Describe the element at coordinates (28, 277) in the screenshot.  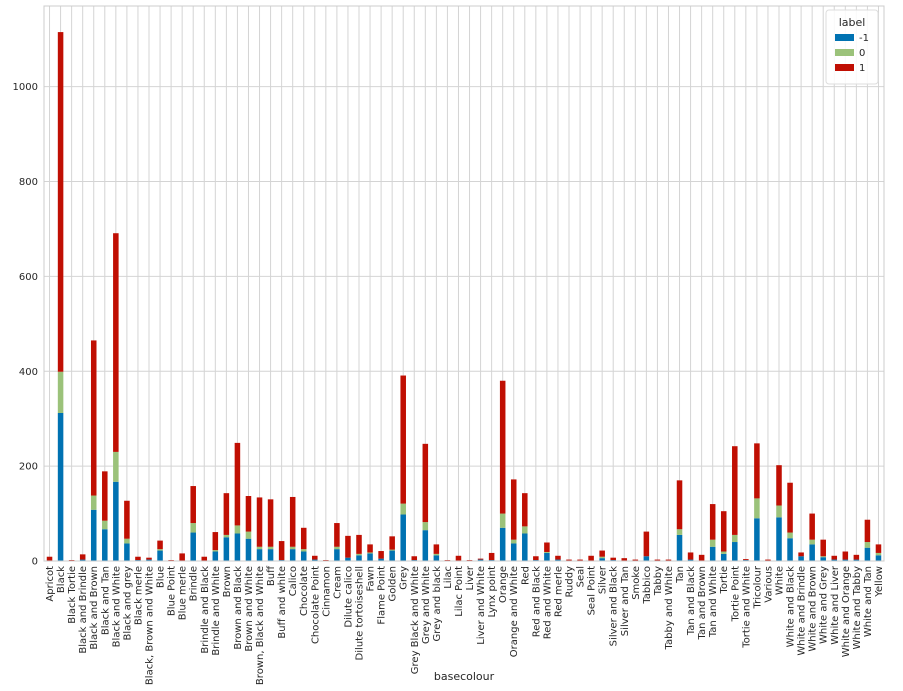
I see `y-tick-label: 600` at that location.